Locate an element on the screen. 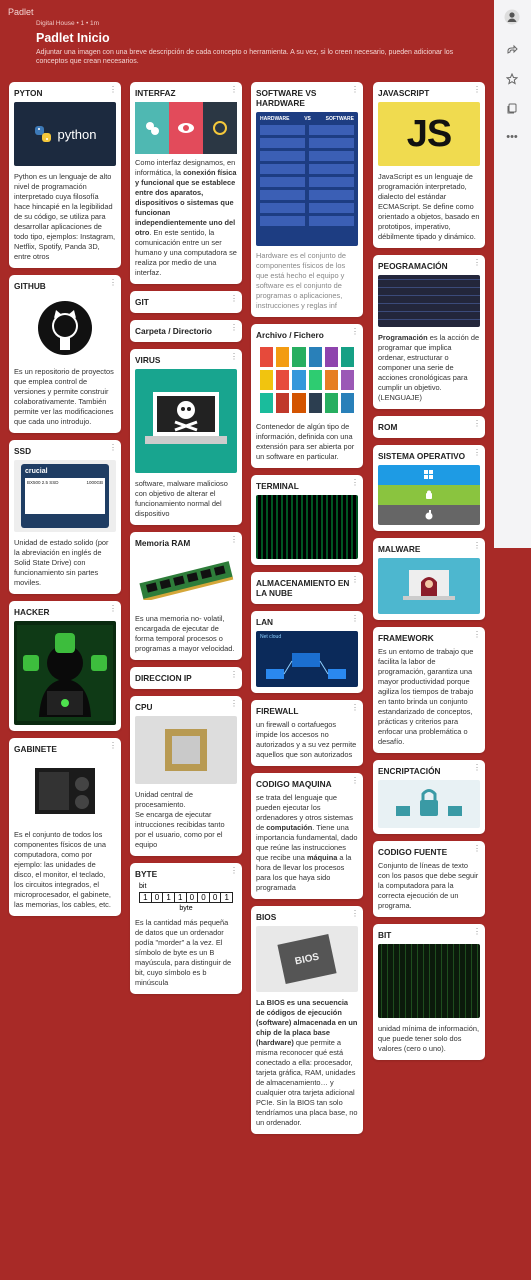  post-malware: ⋮ MALWARE is located at coordinates (429, 579).